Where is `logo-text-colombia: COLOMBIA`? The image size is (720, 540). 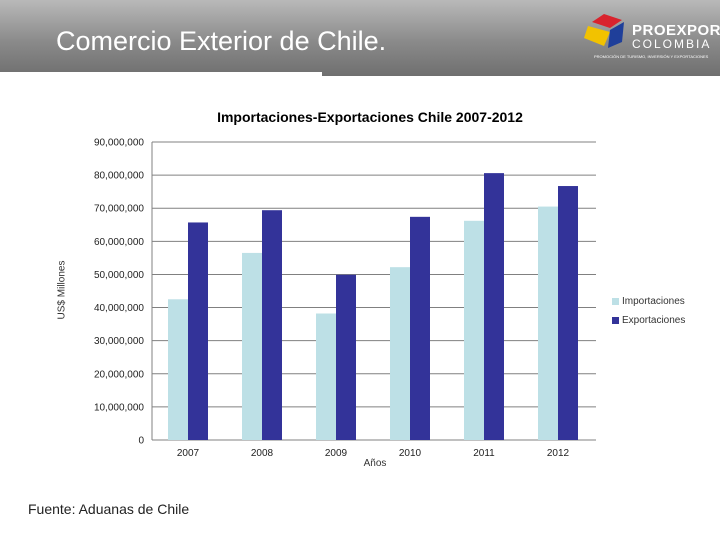
logo-text-colombia: COLOMBIA is located at coordinates (672, 44).